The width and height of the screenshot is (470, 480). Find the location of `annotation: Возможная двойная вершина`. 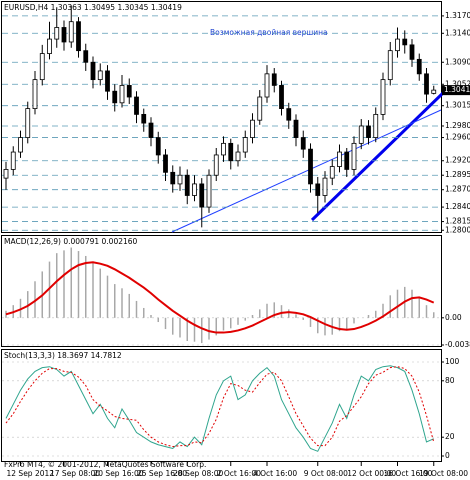

annotation: Возможная двойная вершина is located at coordinates (269, 32).